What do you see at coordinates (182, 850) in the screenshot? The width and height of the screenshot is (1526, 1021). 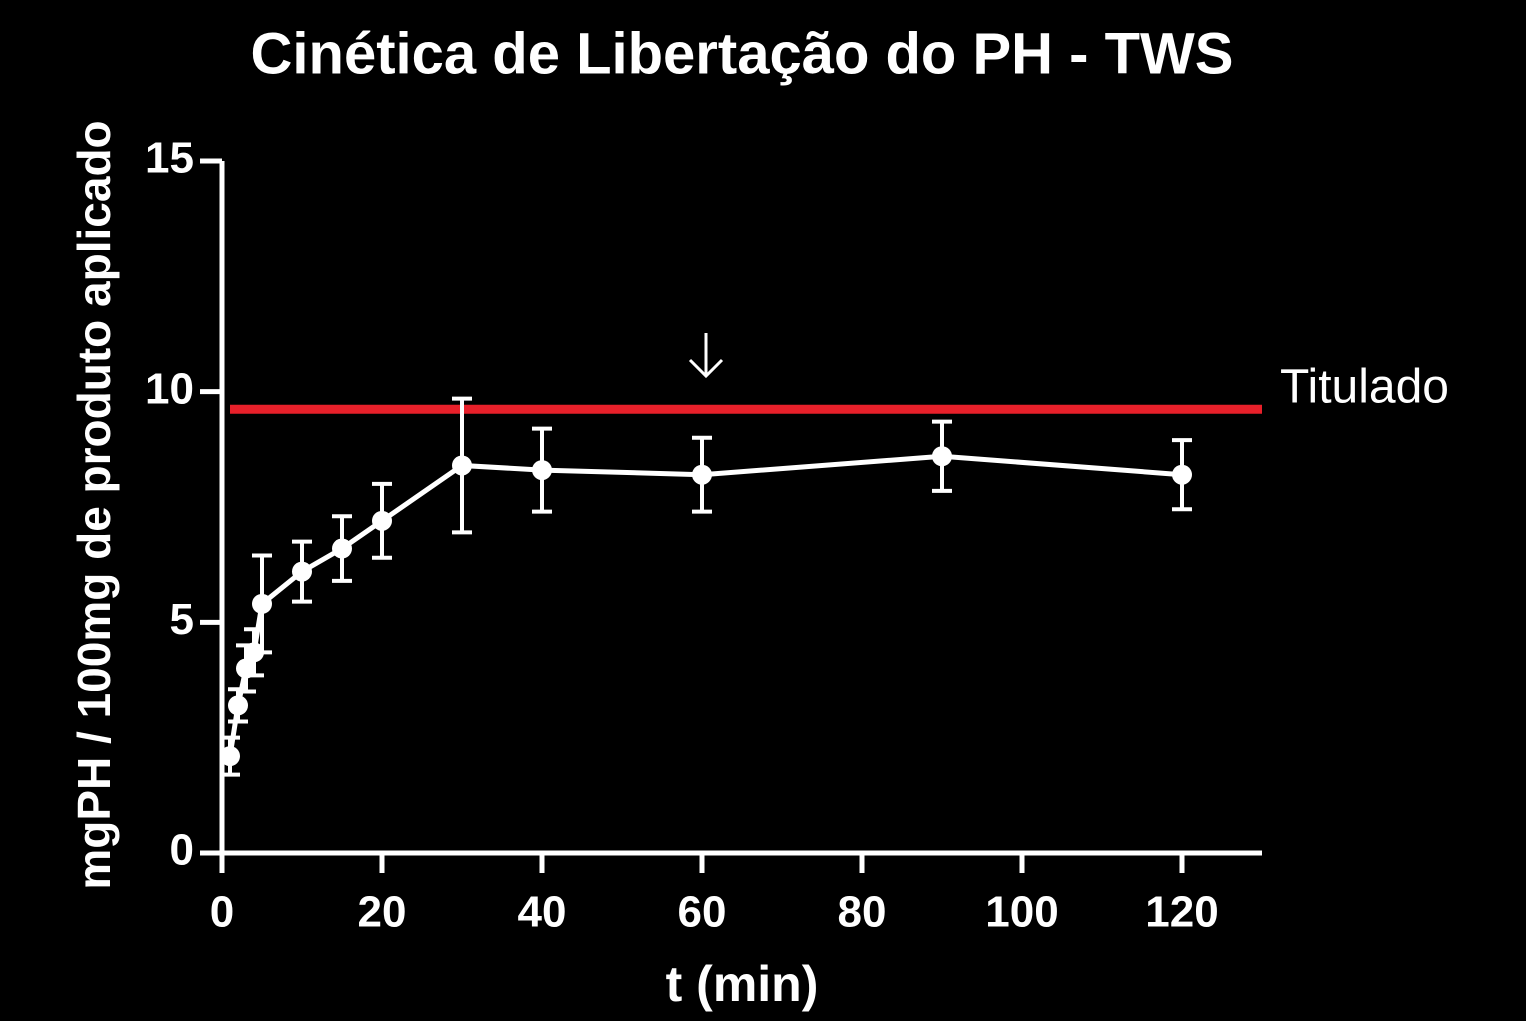 I see `y-tick-label: 0` at bounding box center [182, 850].